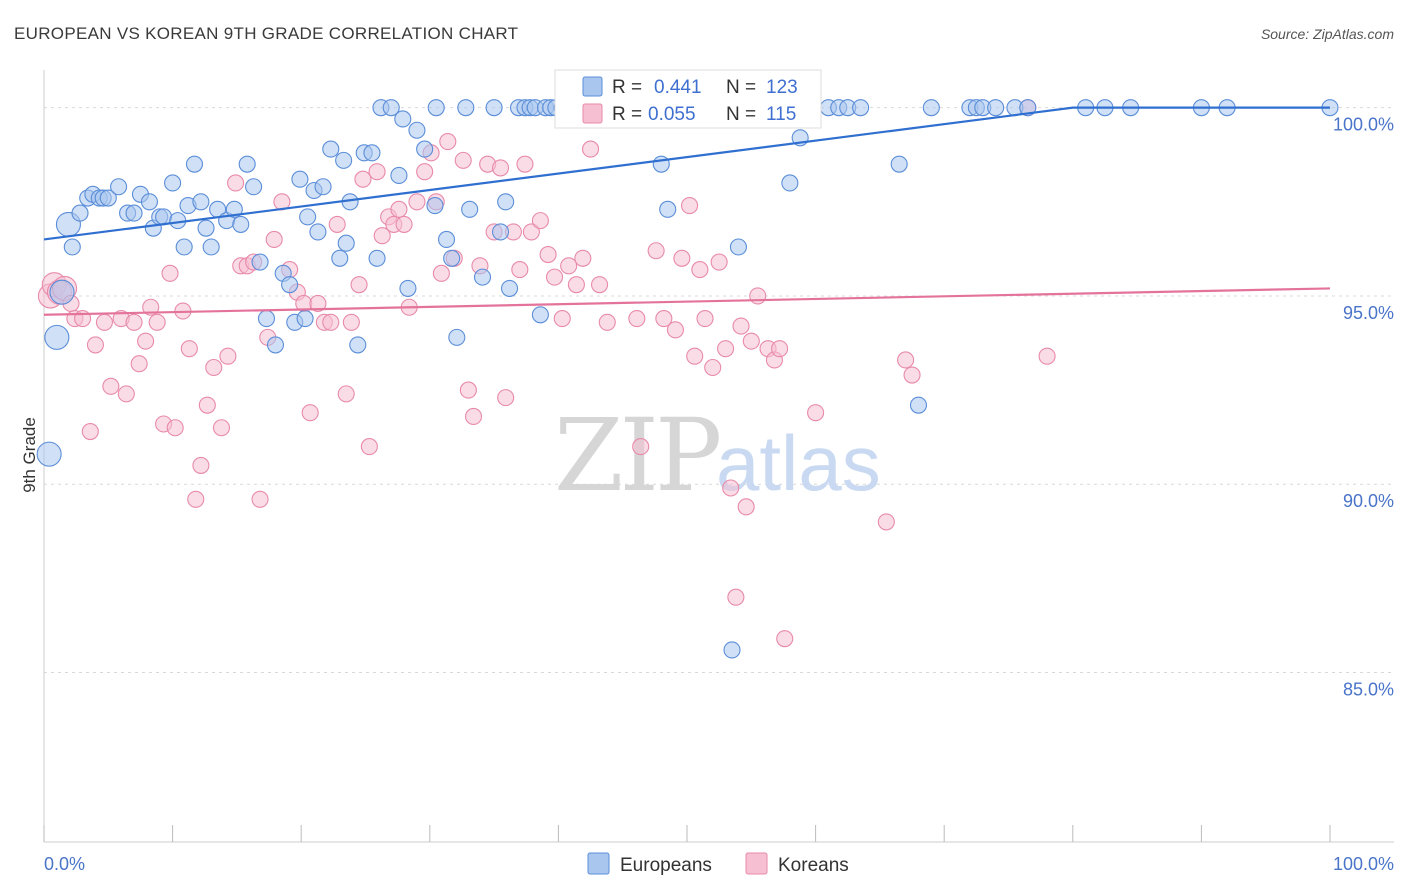  I want to click on stats-europeans-n-value: 123, so click(782, 87).